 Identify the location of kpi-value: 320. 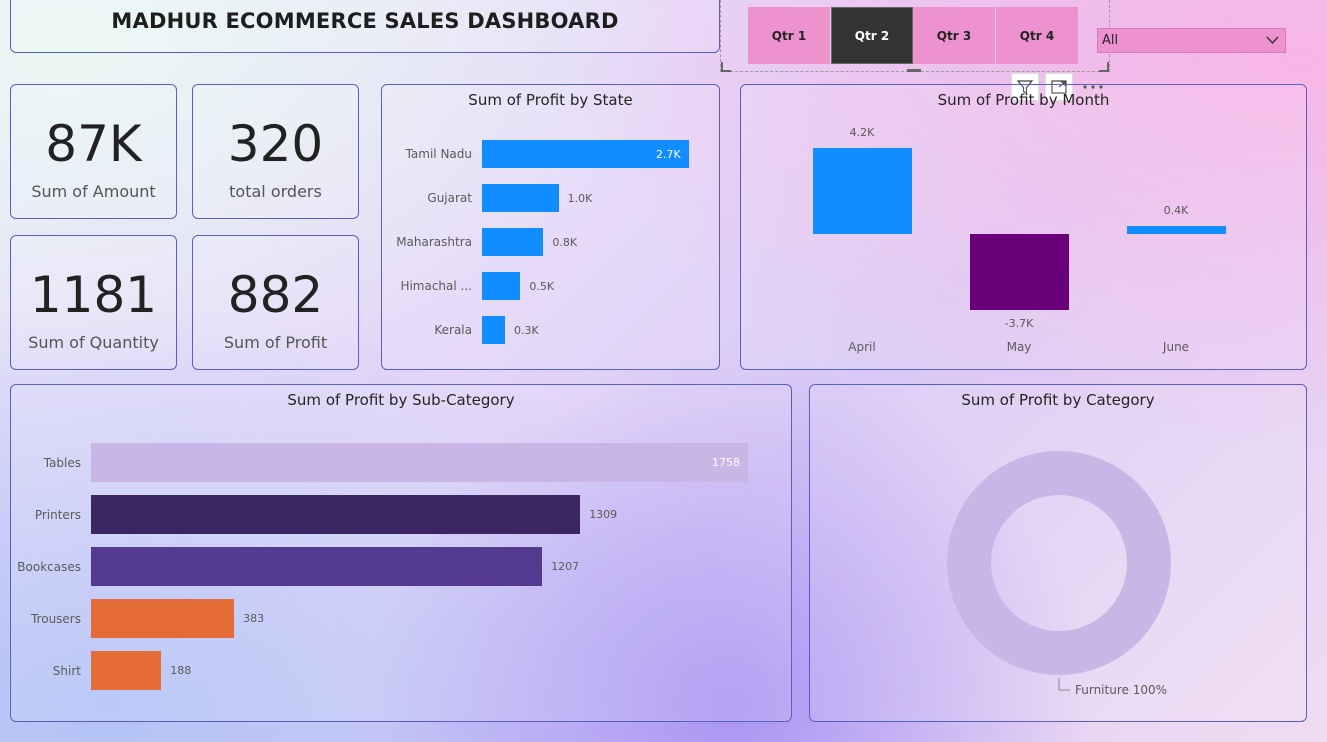
(275, 144).